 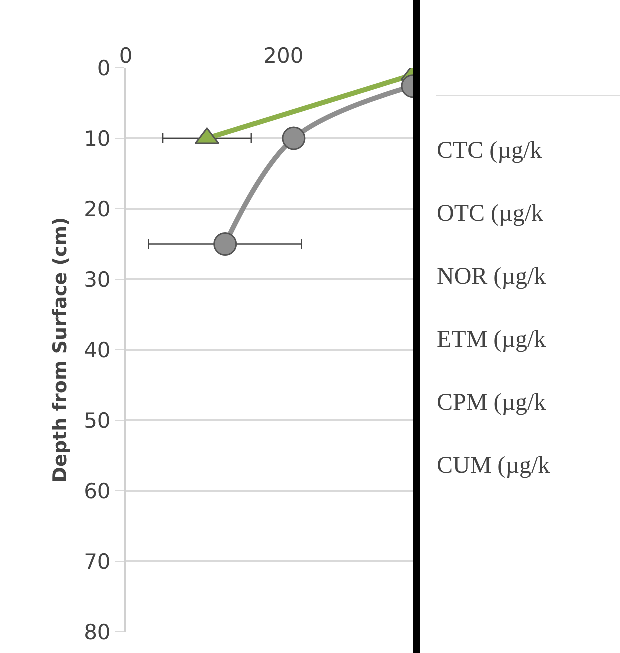 What do you see at coordinates (97, 350) in the screenshot?
I see `y-tick-label: 40` at bounding box center [97, 350].